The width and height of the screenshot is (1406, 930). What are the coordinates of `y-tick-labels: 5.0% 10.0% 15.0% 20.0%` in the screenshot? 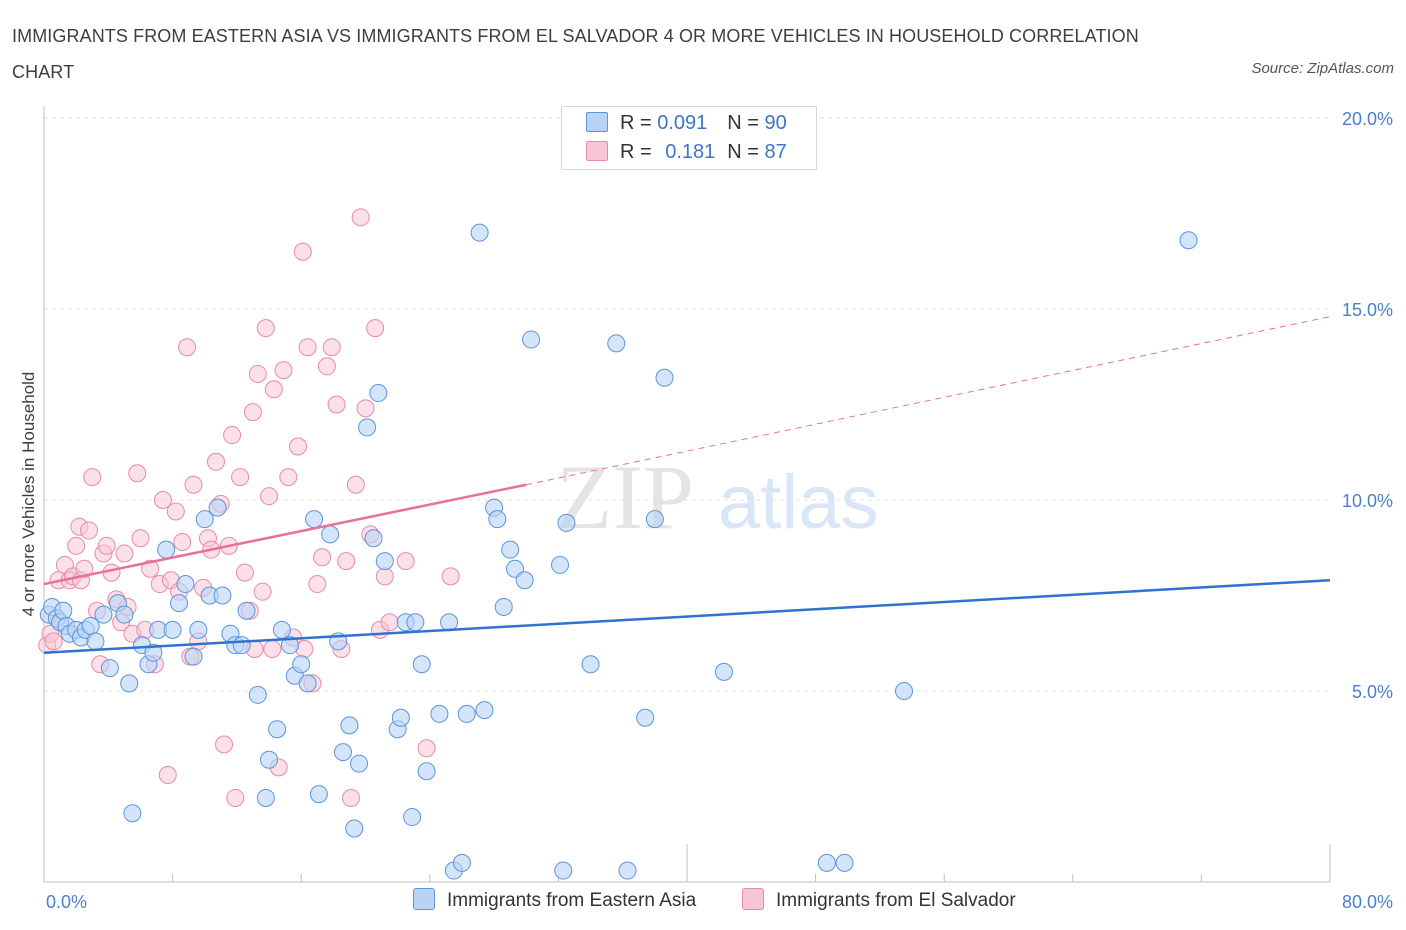 It's located at (1367, 405).